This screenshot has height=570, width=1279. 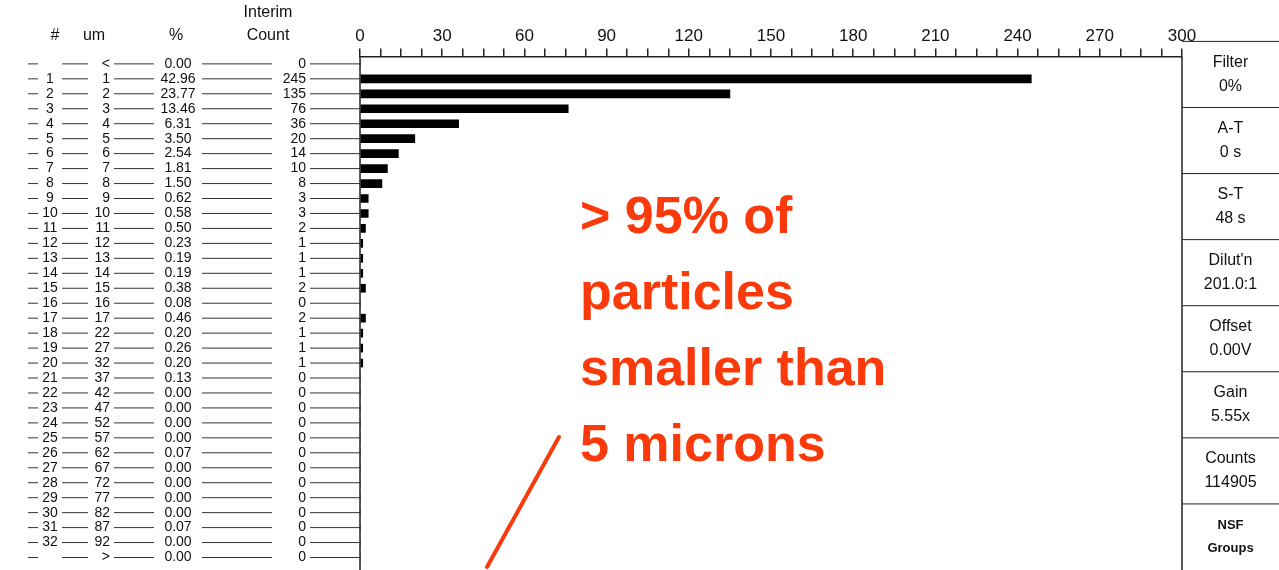 What do you see at coordinates (50, 332) in the screenshot?
I see `text: 18` at bounding box center [50, 332].